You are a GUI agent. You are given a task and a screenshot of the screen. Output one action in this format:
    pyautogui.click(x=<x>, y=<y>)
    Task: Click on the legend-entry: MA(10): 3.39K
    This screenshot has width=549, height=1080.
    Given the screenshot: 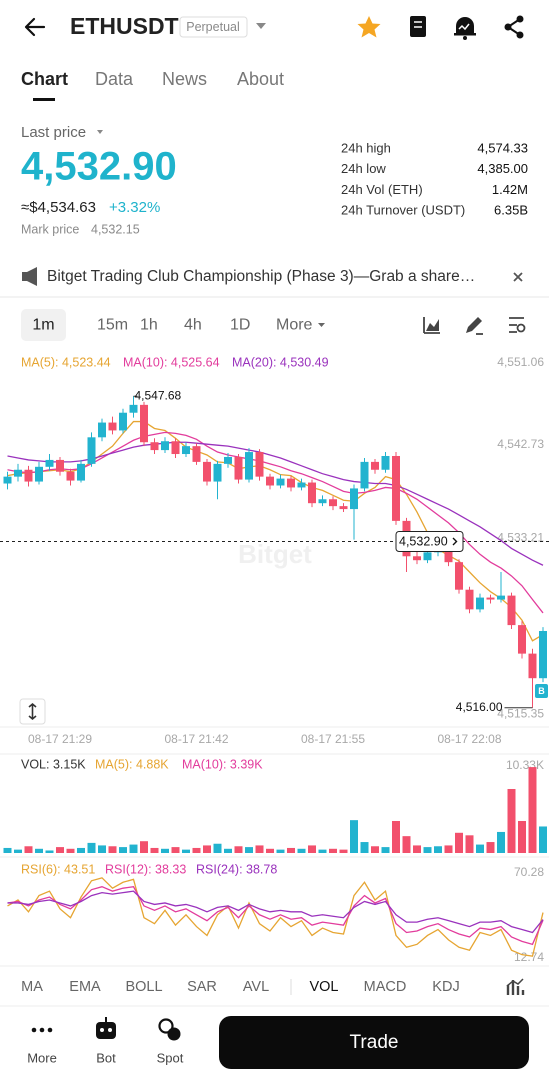 What is the action you would take?
    pyautogui.click(x=222, y=764)
    